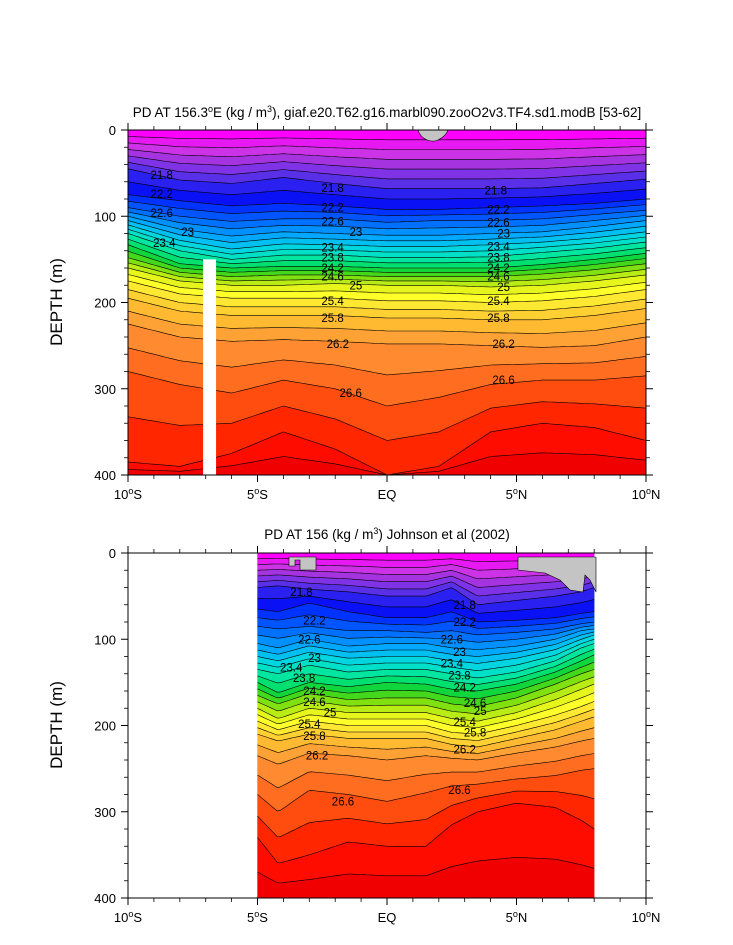 The width and height of the screenshot is (733, 945). I want to click on contour-label: 25, so click(503, 288).